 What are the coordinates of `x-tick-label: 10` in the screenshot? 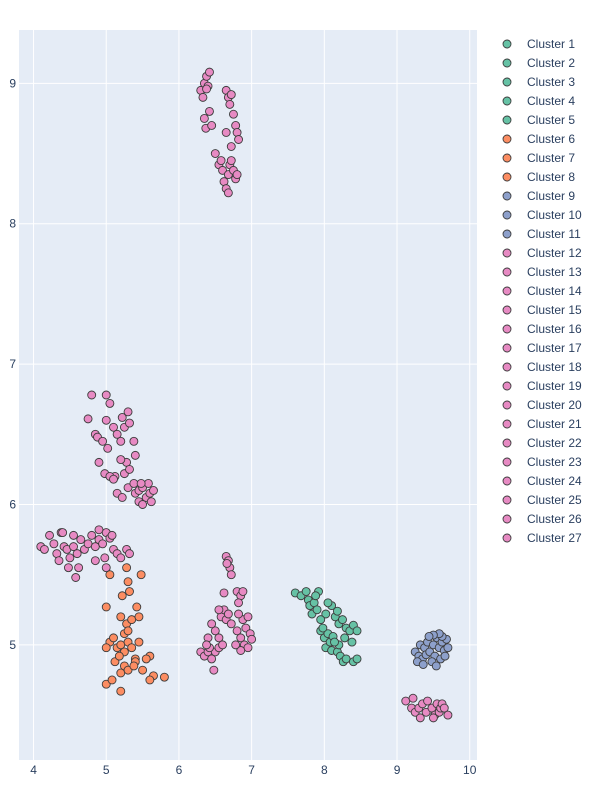 It's located at (470, 770).